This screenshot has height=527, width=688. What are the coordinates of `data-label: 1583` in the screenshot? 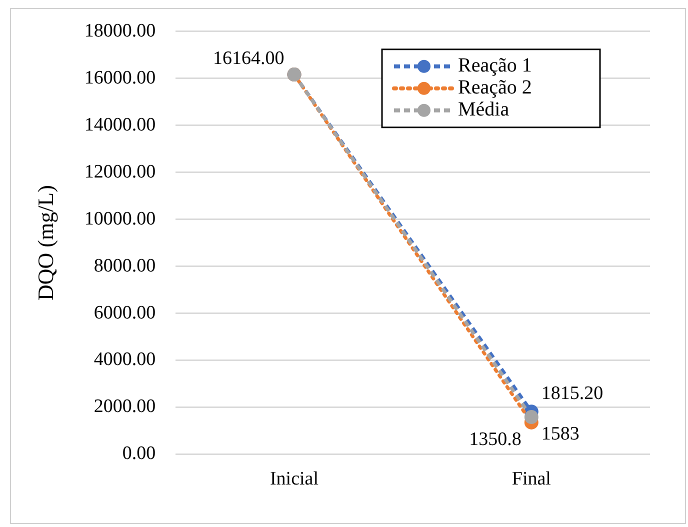 It's located at (560, 434).